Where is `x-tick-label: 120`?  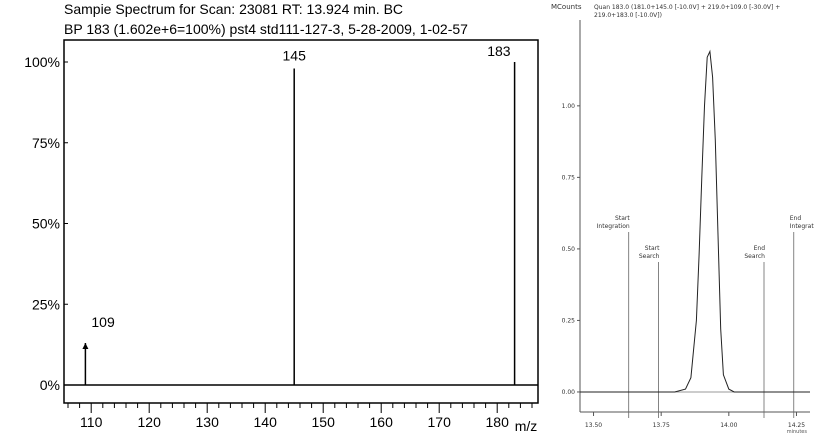 x-tick-label: 120 is located at coordinates (150, 422).